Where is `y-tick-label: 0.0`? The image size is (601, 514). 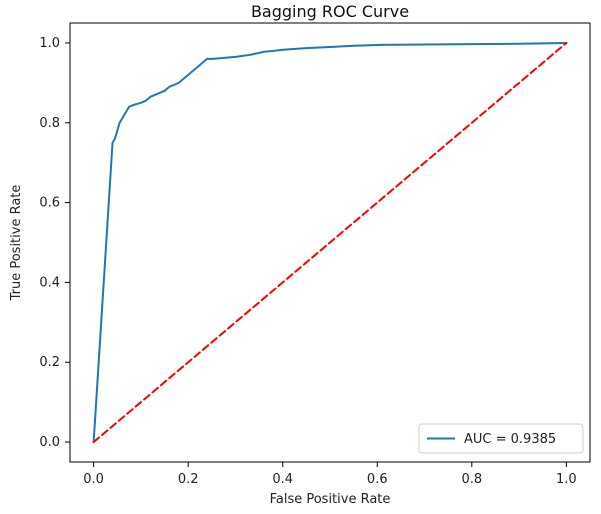 y-tick-label: 0.0 is located at coordinates (49, 442).